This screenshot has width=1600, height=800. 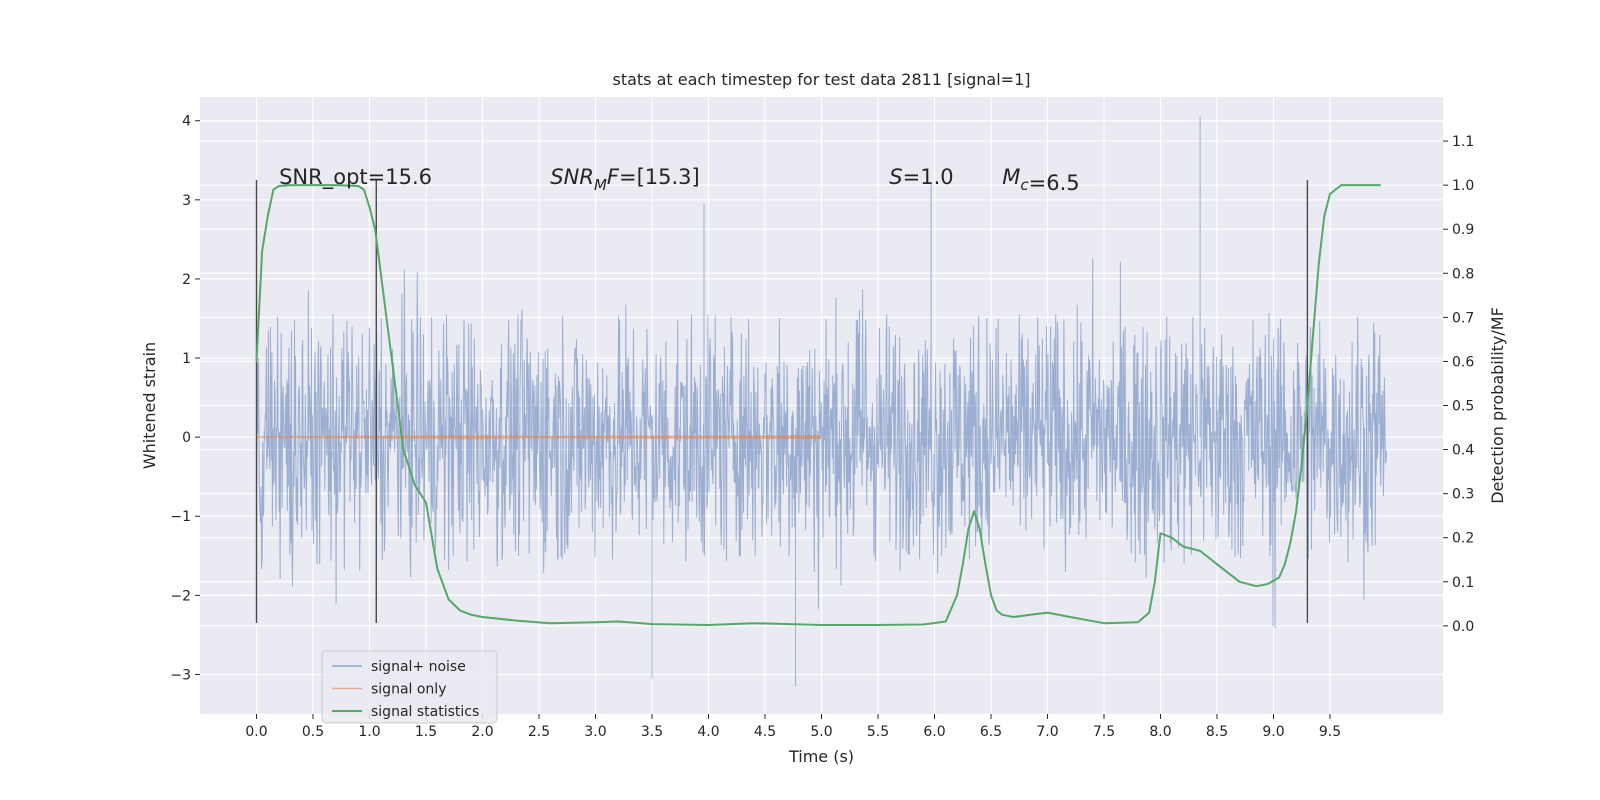 What do you see at coordinates (1024, 185) in the screenshot?
I see `annotation-subscript: c` at bounding box center [1024, 185].